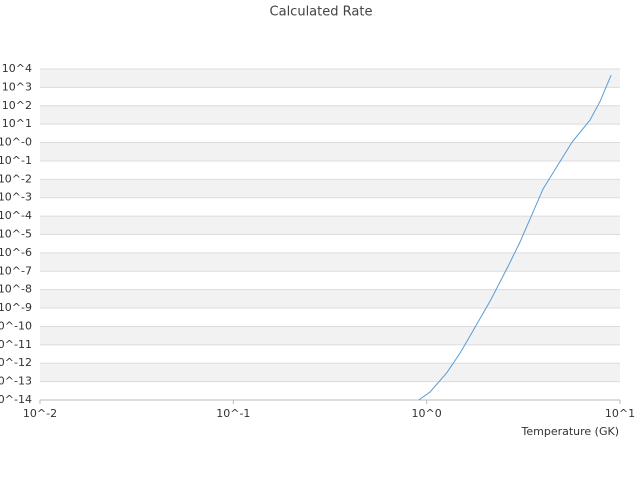 This screenshot has width=640, height=480. What do you see at coordinates (17, 86) in the screenshot?
I see `y-tick-label: 10^3` at bounding box center [17, 86].